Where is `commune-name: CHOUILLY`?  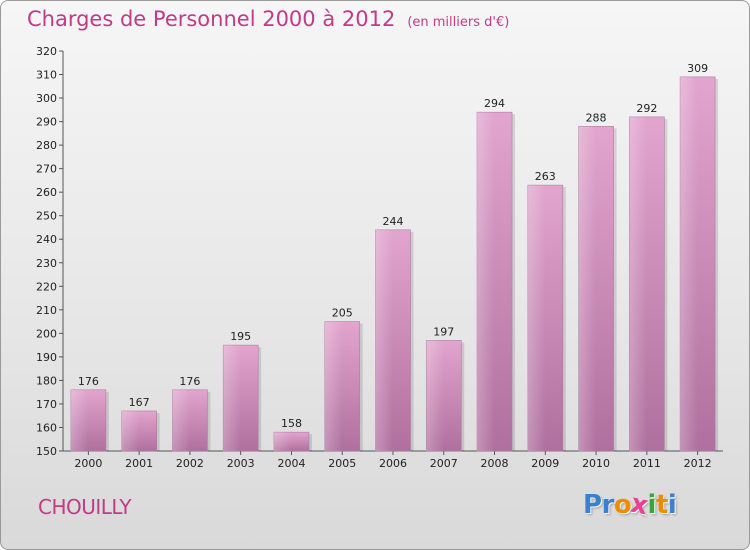 commune-name: CHOUILLY is located at coordinates (85, 507).